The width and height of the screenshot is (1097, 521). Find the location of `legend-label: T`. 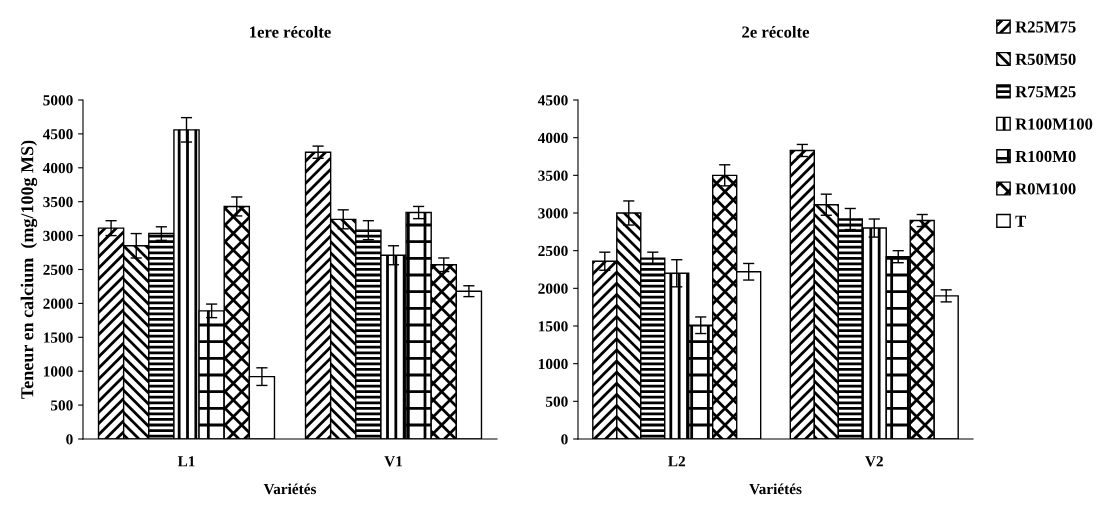

legend-label: T is located at coordinates (1021, 221).